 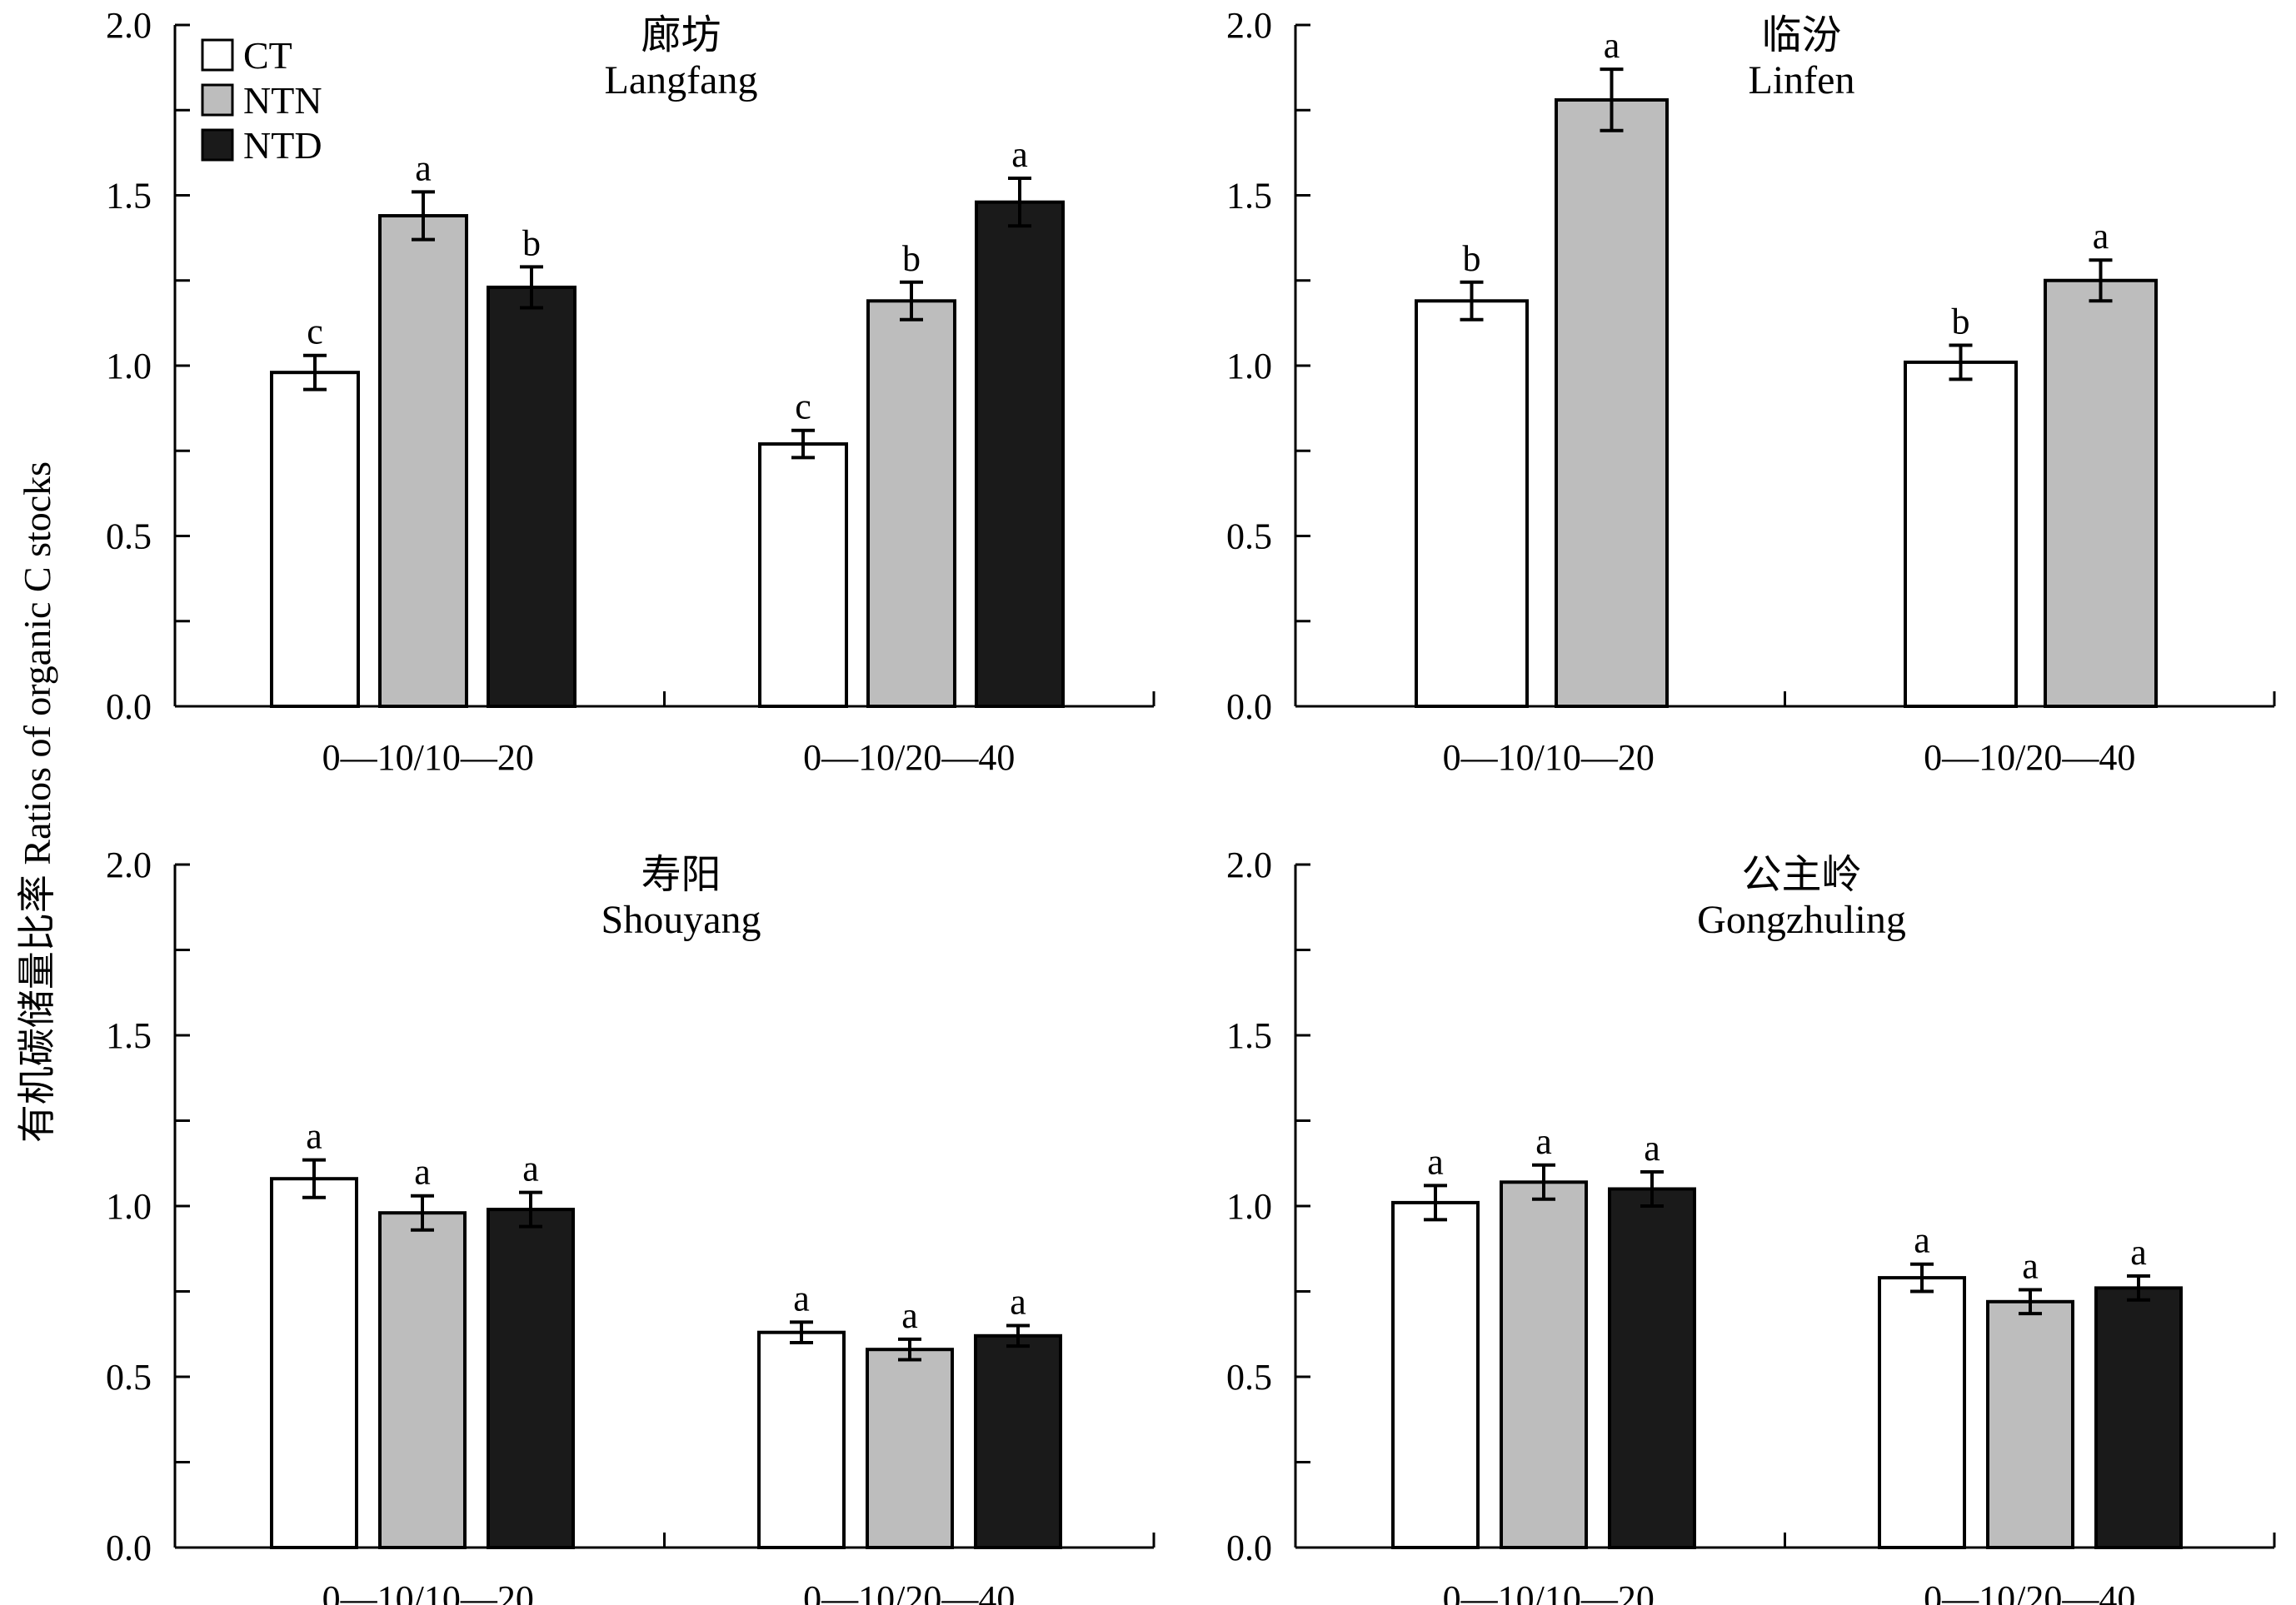 What do you see at coordinates (37, 802) in the screenshot?
I see `y-axis-label: 有机碳储量比率 Ratios of organic C stocks` at bounding box center [37, 802].